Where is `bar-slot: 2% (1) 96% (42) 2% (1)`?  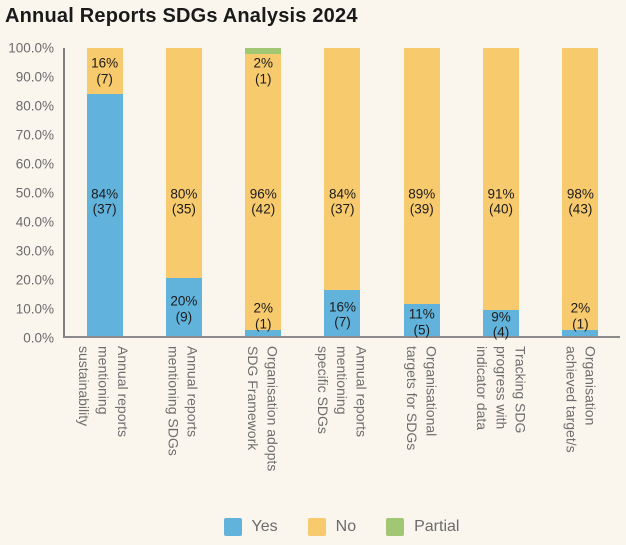
bar-slot: 2% (1) 96% (42) 2% (1) is located at coordinates (263, 192).